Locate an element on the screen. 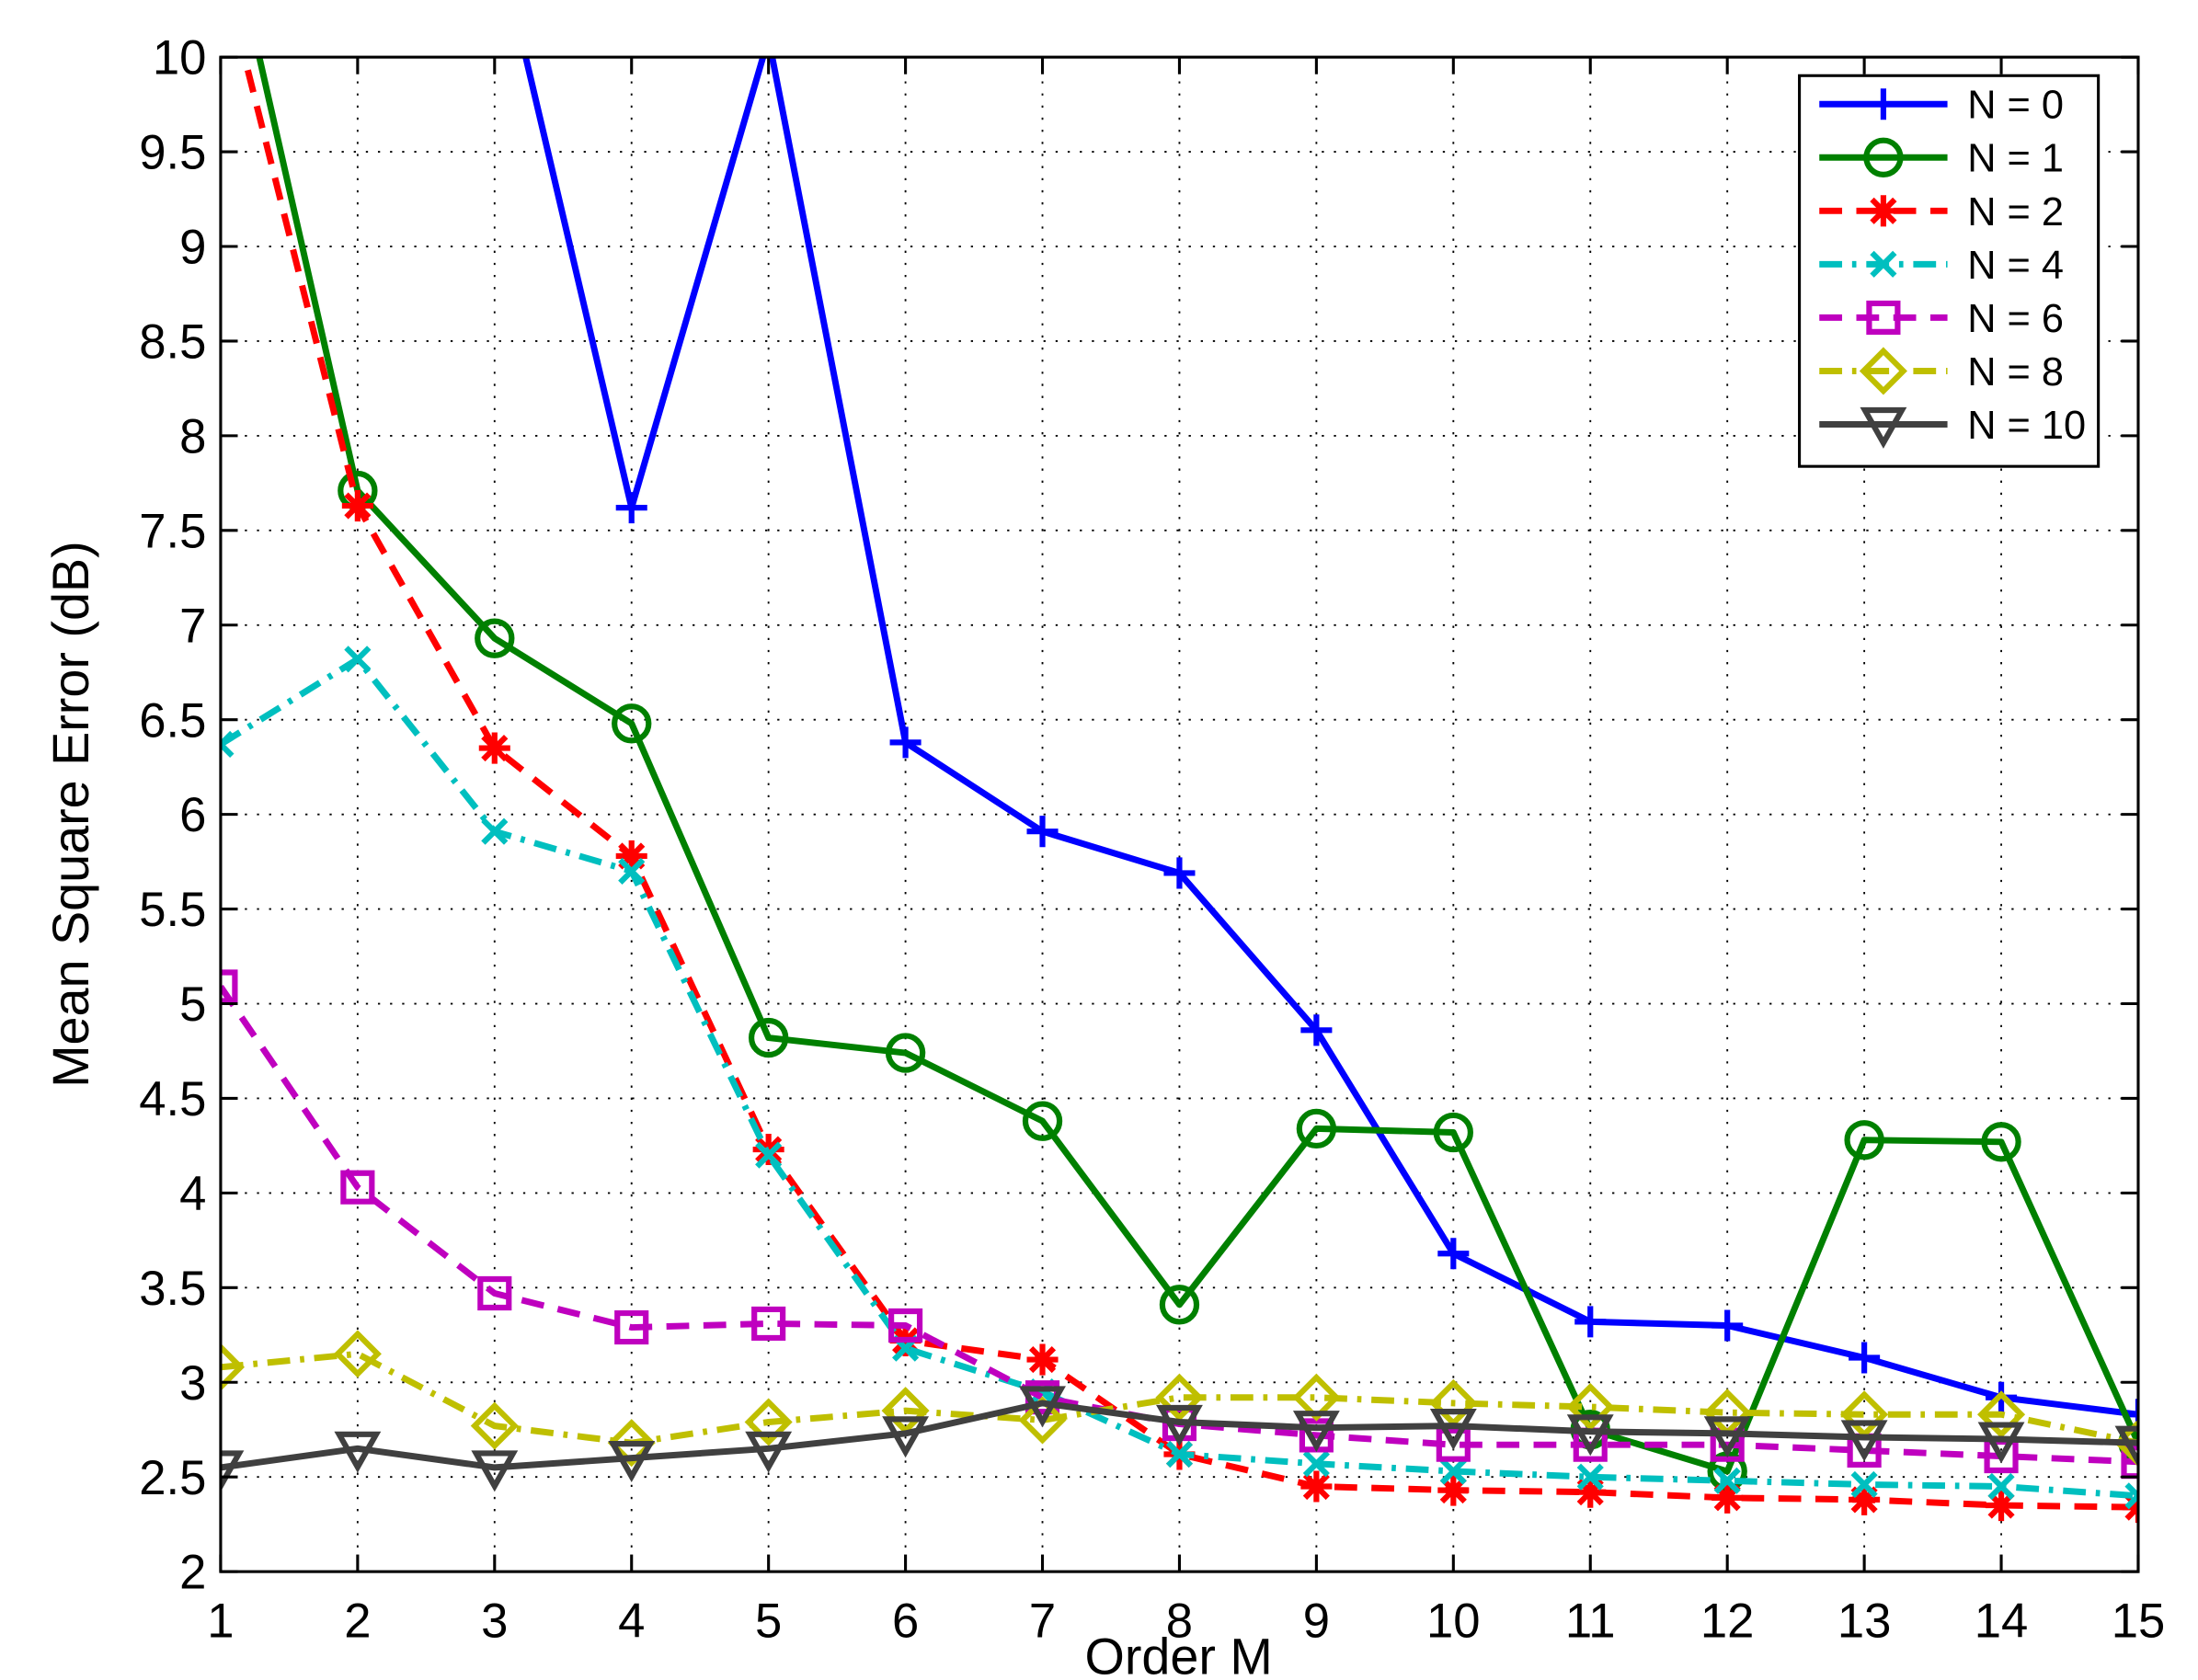 The width and height of the screenshot is (2198, 1680). y-tick-label: 7.5 is located at coordinates (172, 531).